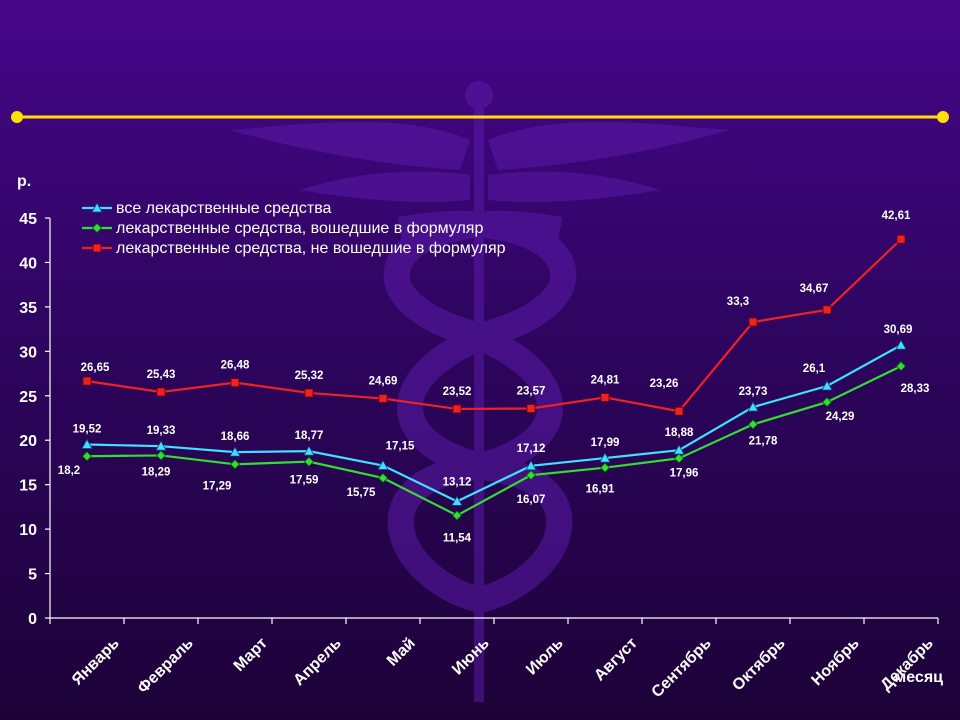 This screenshot has width=960, height=720. Describe the element at coordinates (28, 397) in the screenshot. I see `y-tick-label: 25` at that location.